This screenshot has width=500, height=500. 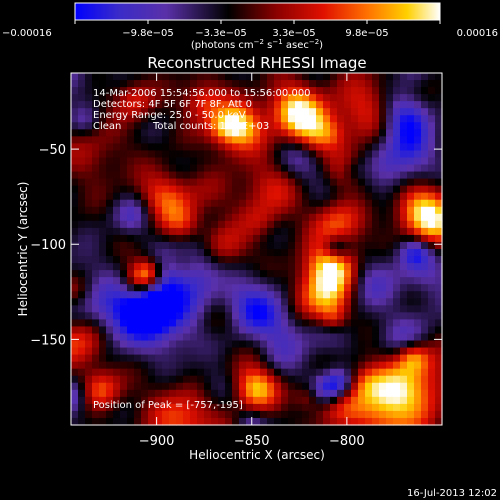 I want to click on y-tick-label: −150, so click(x=48, y=340).